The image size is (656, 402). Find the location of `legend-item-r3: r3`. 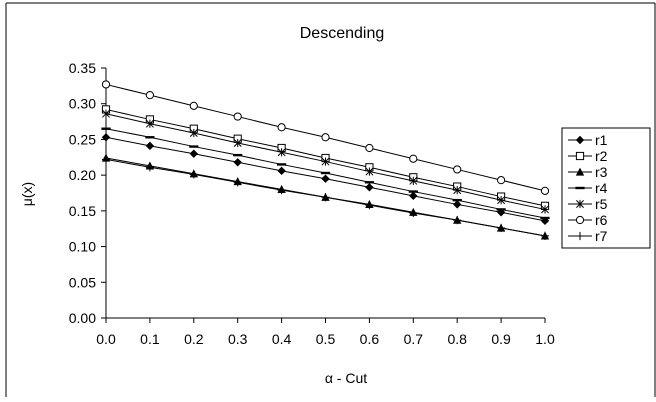

legend-item-r3: r3 is located at coordinates (588, 172).